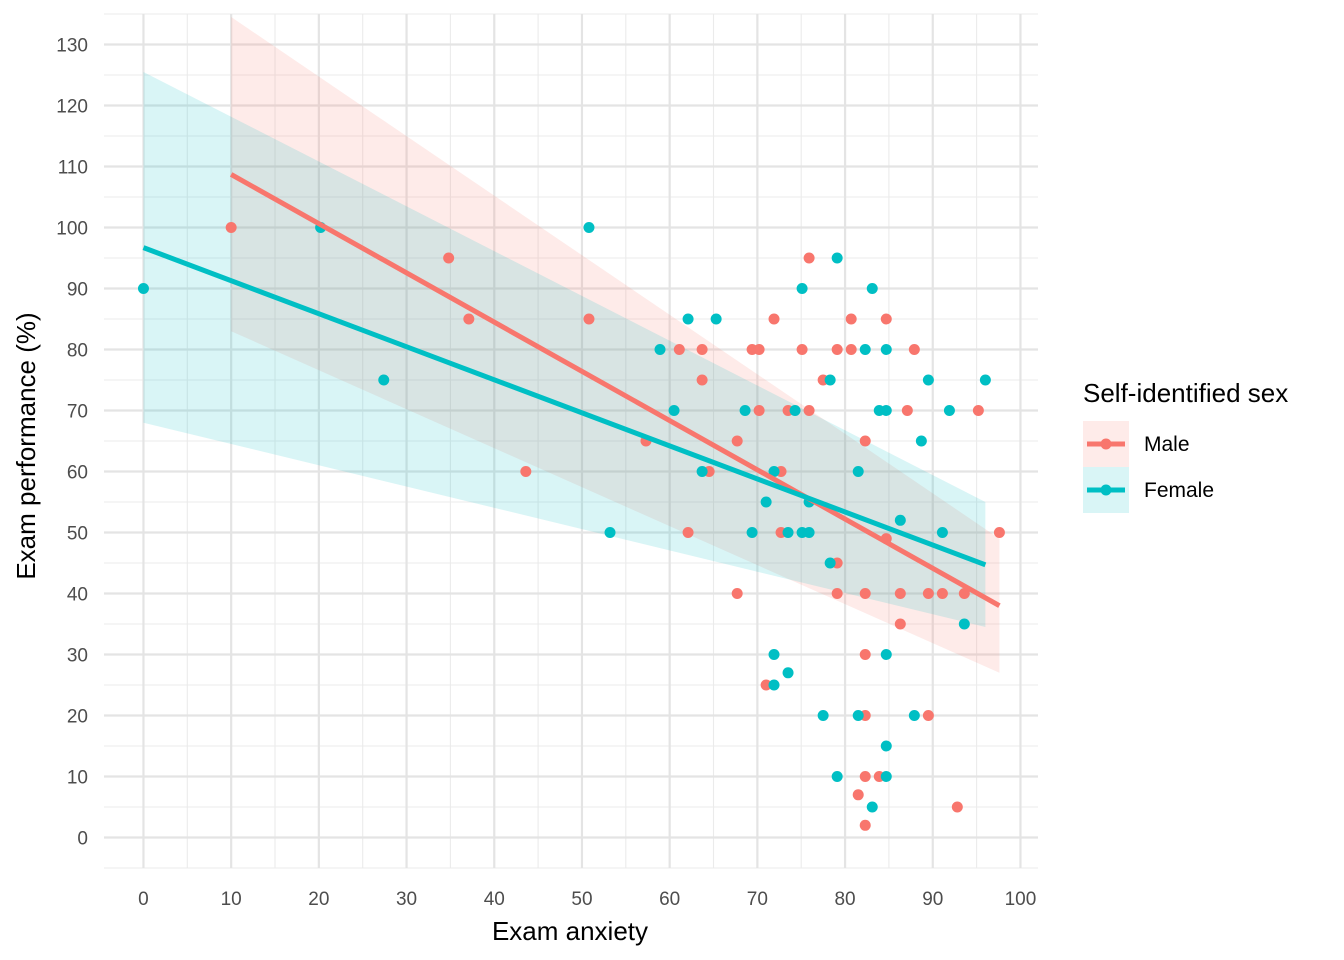 This screenshot has width=1344, height=960. I want to click on y-tick-label: 100, so click(72, 229).